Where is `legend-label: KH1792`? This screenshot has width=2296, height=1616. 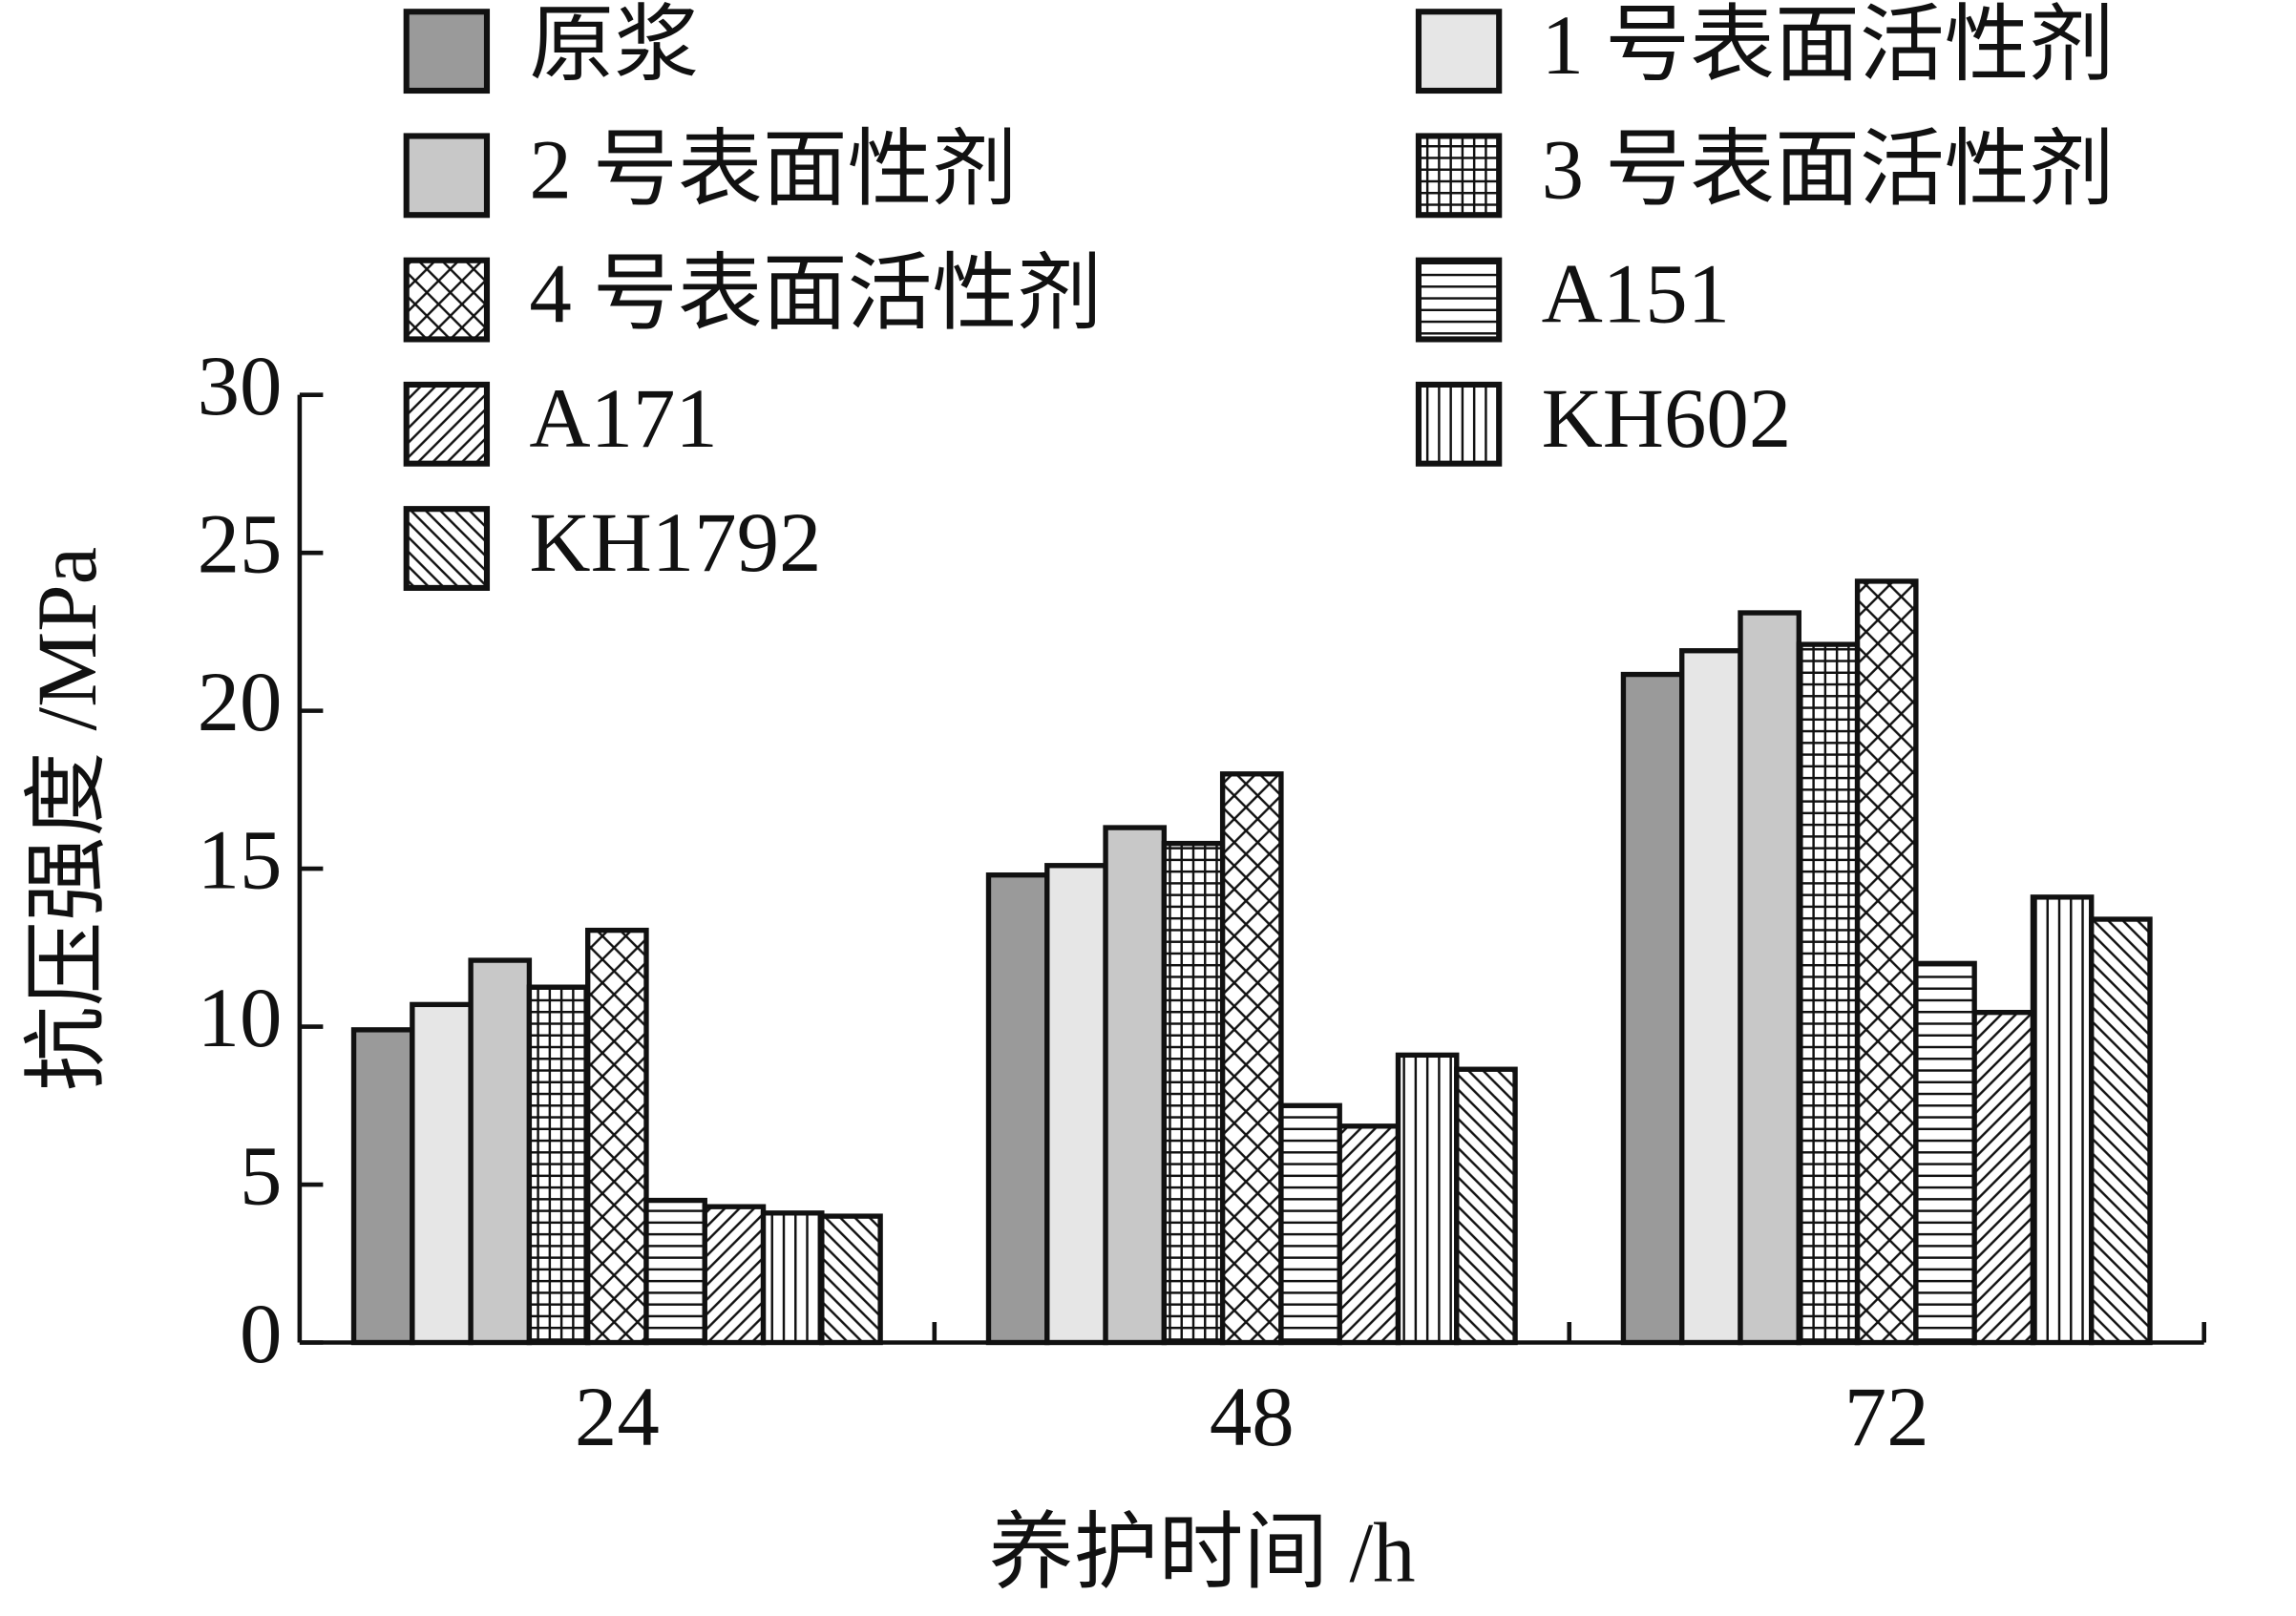 legend-label: KH1792 is located at coordinates (675, 543).